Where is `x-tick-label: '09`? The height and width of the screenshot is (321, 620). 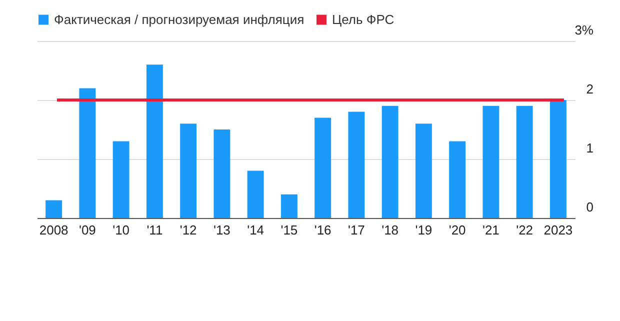 x-tick-label: '09 is located at coordinates (87, 230).